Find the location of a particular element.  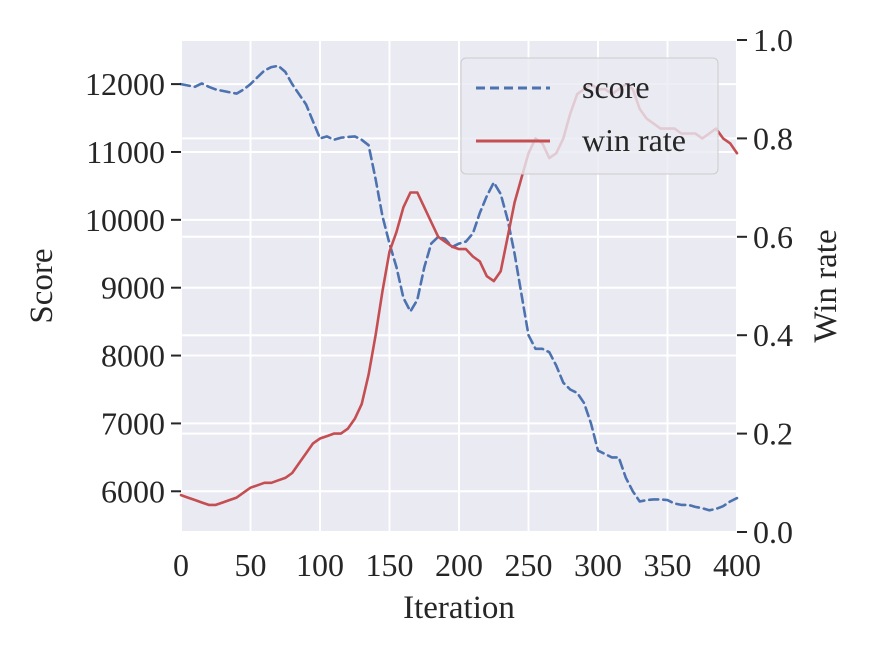

x-tick-label: 400 is located at coordinates (737, 565).